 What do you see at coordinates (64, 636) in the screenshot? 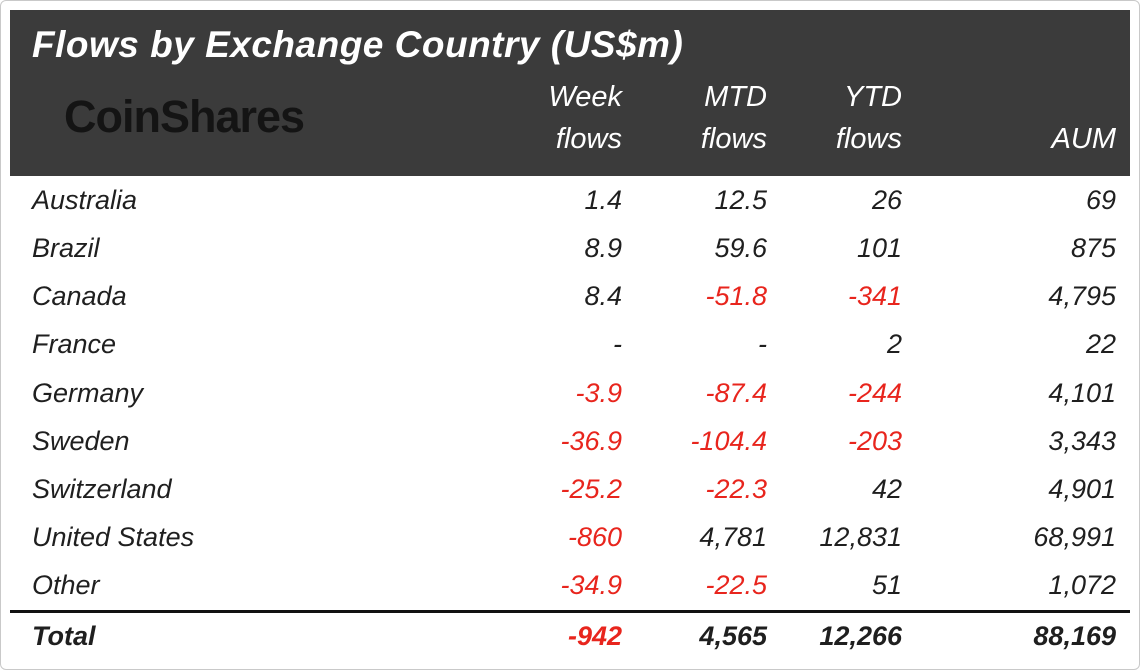
I see `country-cell: Total` at bounding box center [64, 636].